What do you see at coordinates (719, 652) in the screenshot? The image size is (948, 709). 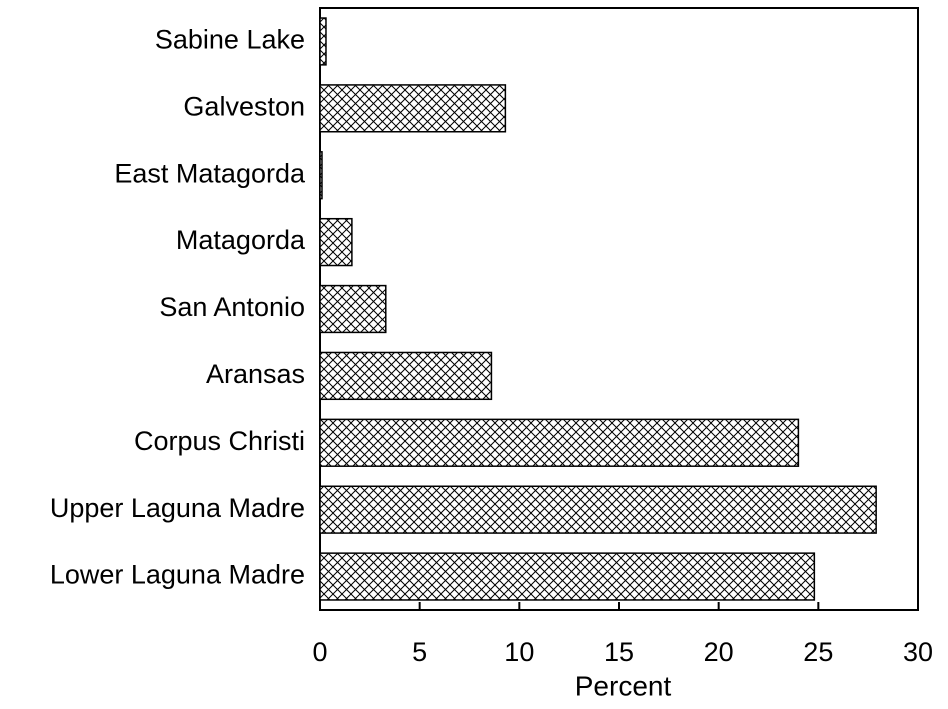 I see `x-tick-label: 20` at bounding box center [719, 652].